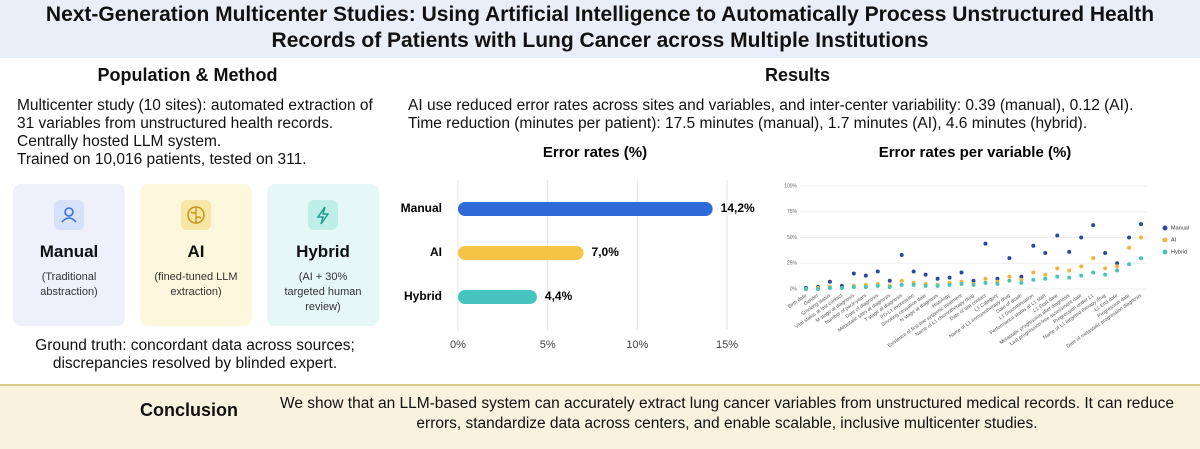  I want to click on chart-title: Error rates (%), so click(595, 152).